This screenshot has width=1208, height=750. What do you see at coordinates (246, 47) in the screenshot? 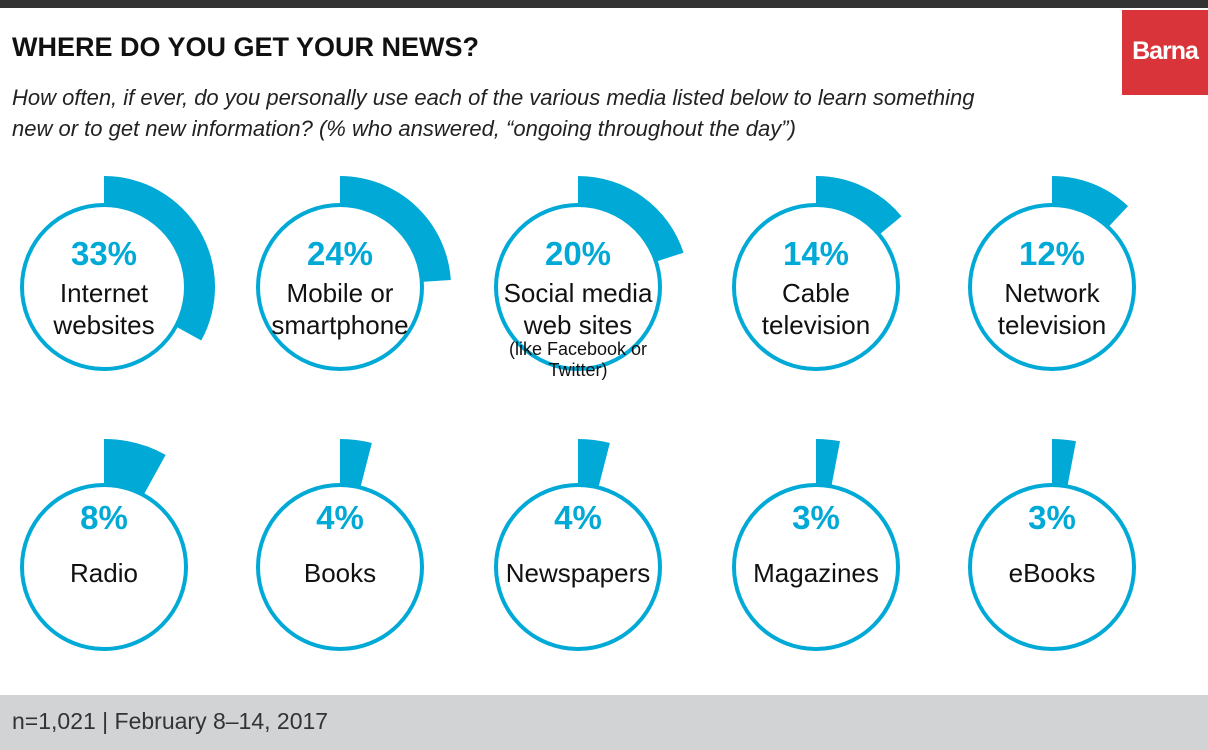
I see `chart-title: WHERE DO YOU GET YOUR NEWS?` at bounding box center [246, 47].